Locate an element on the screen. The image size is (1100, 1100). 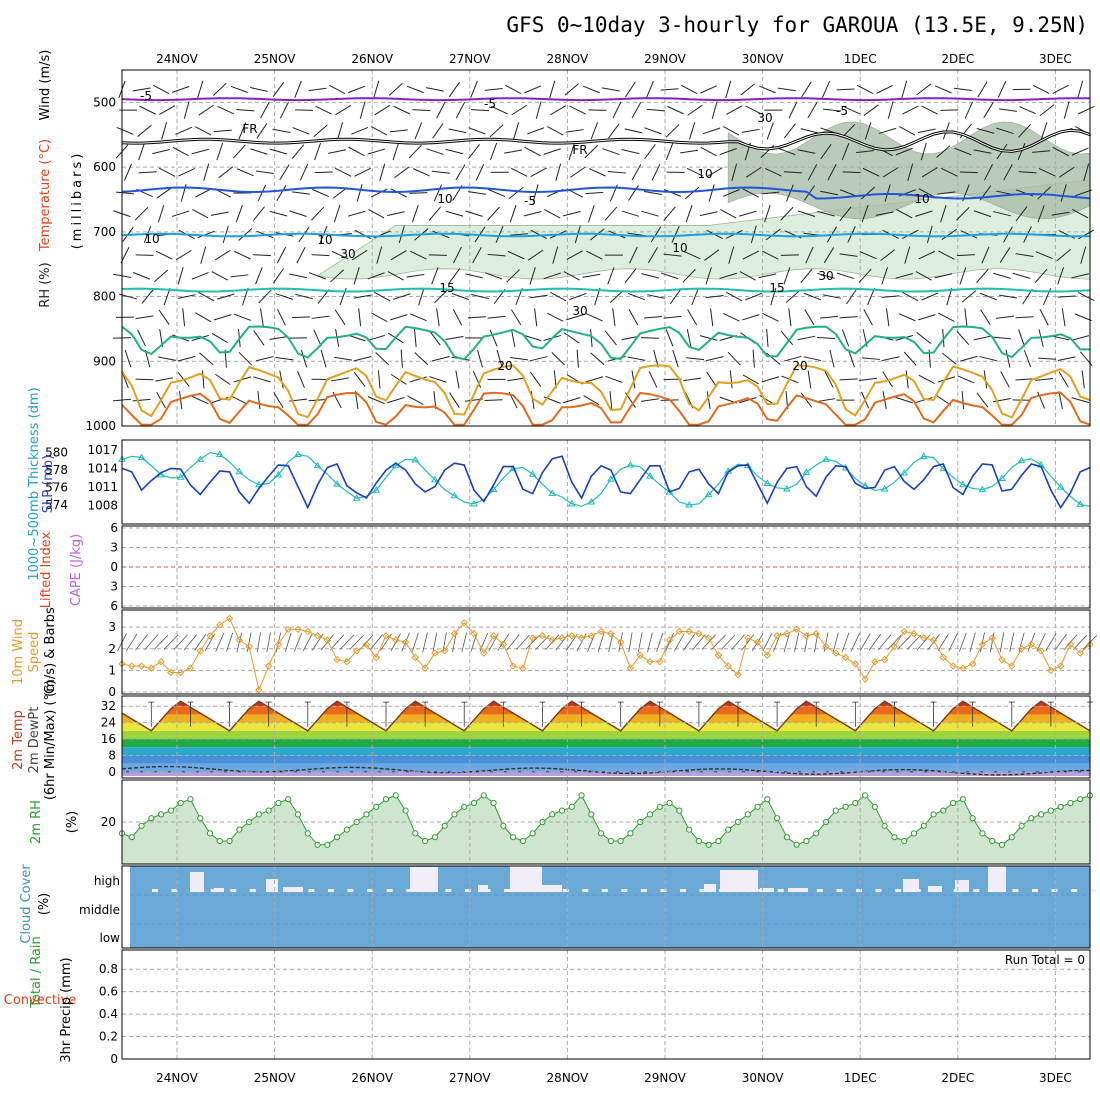
pressure-tick-label: 500 is located at coordinates (104, 102).